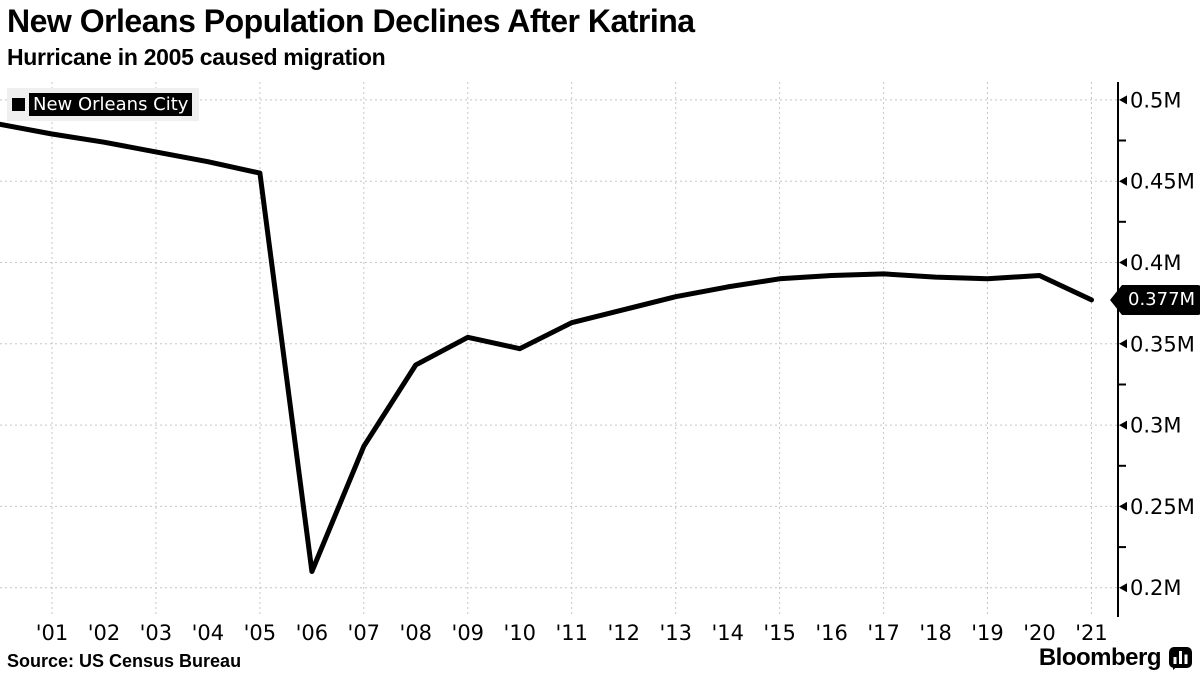 The image size is (1200, 675). What do you see at coordinates (520, 633) in the screenshot?
I see `x-tick-label: '10` at bounding box center [520, 633].